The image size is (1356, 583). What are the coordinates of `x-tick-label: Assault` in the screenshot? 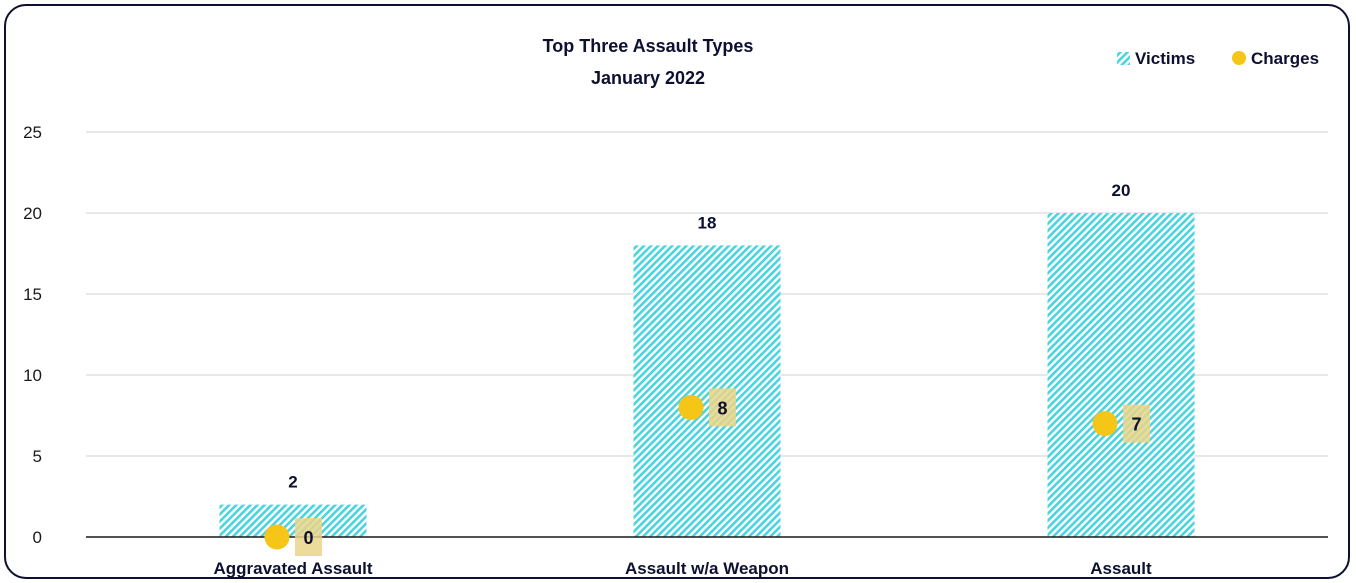 It's located at (1121, 568).